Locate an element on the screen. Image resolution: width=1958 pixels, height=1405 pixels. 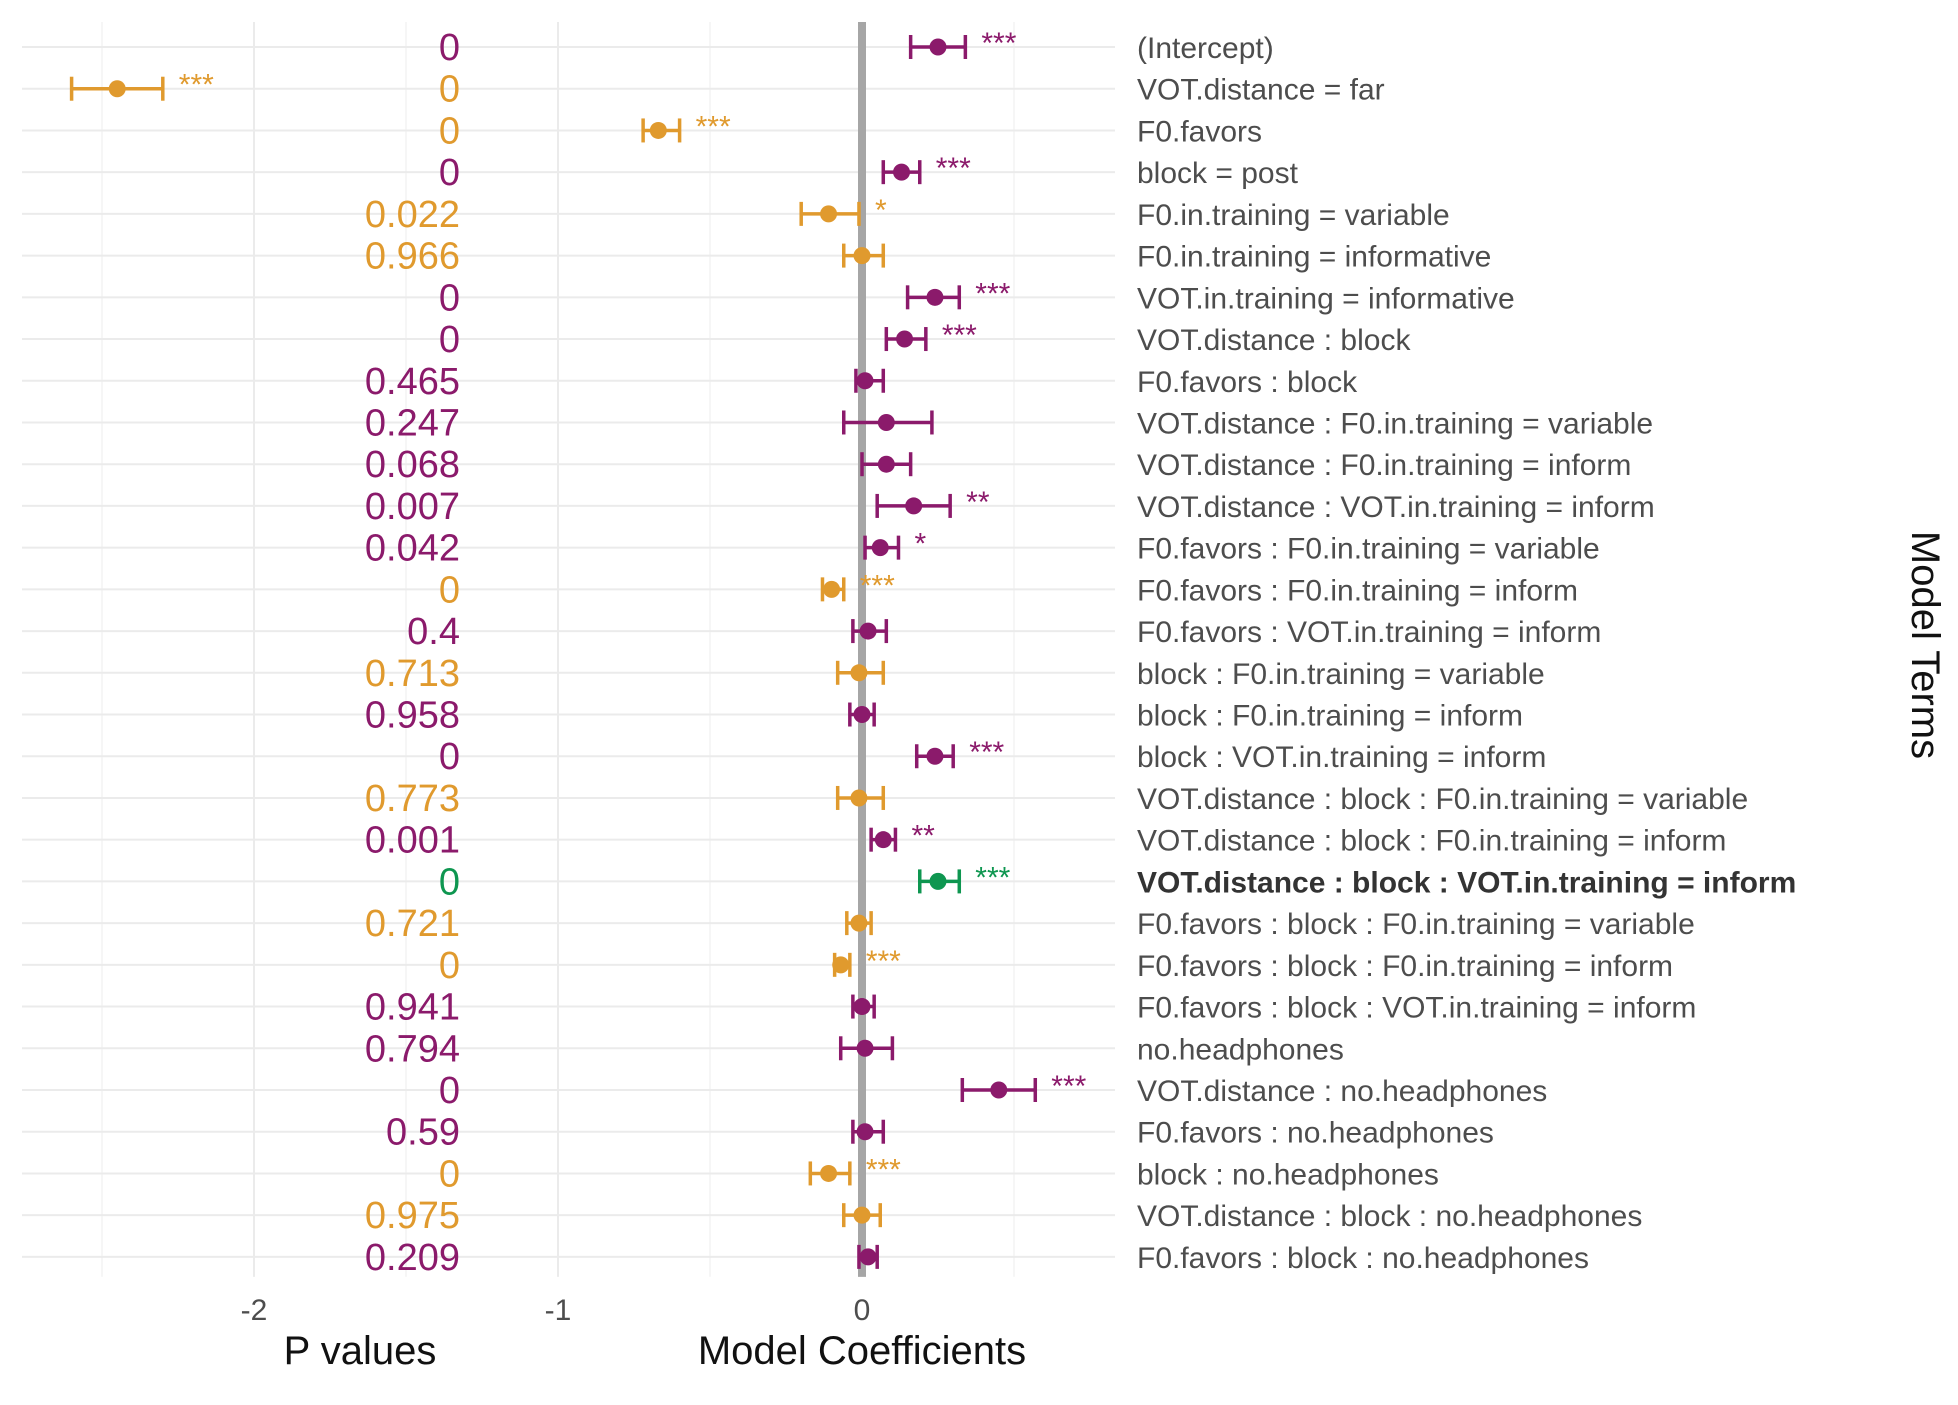
p-value-label: 0.794 is located at coordinates (412, 1049).